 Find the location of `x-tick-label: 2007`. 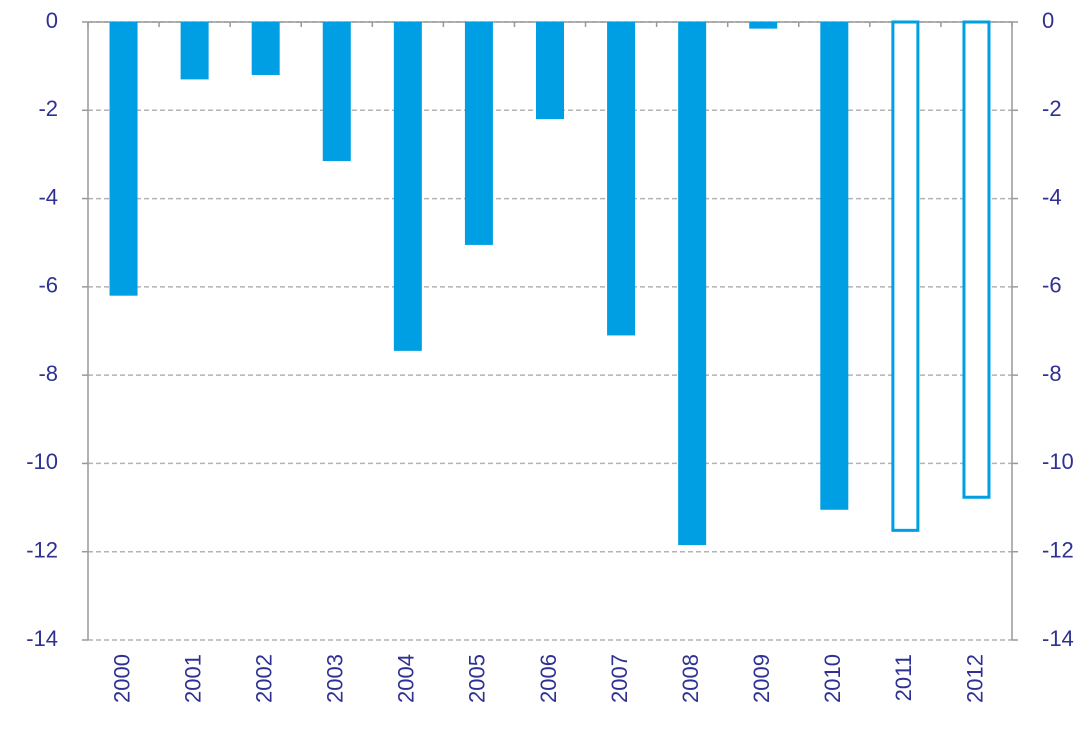

x-tick-label: 2007 is located at coordinates (619, 678).